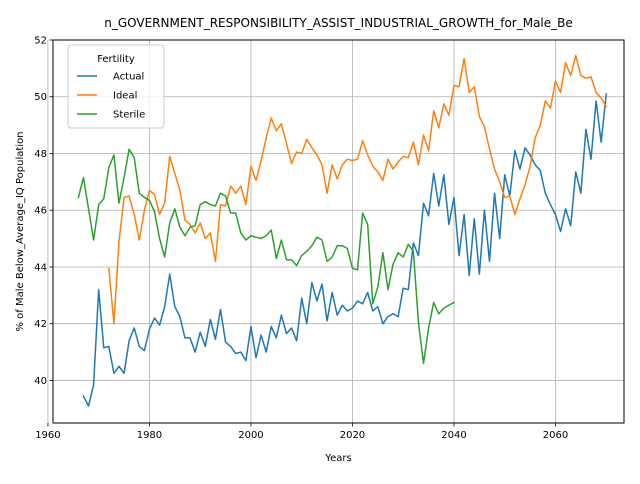 The image size is (640, 484). Describe the element at coordinates (40, 41) in the screenshot. I see `y-tick-label: 52` at that location.